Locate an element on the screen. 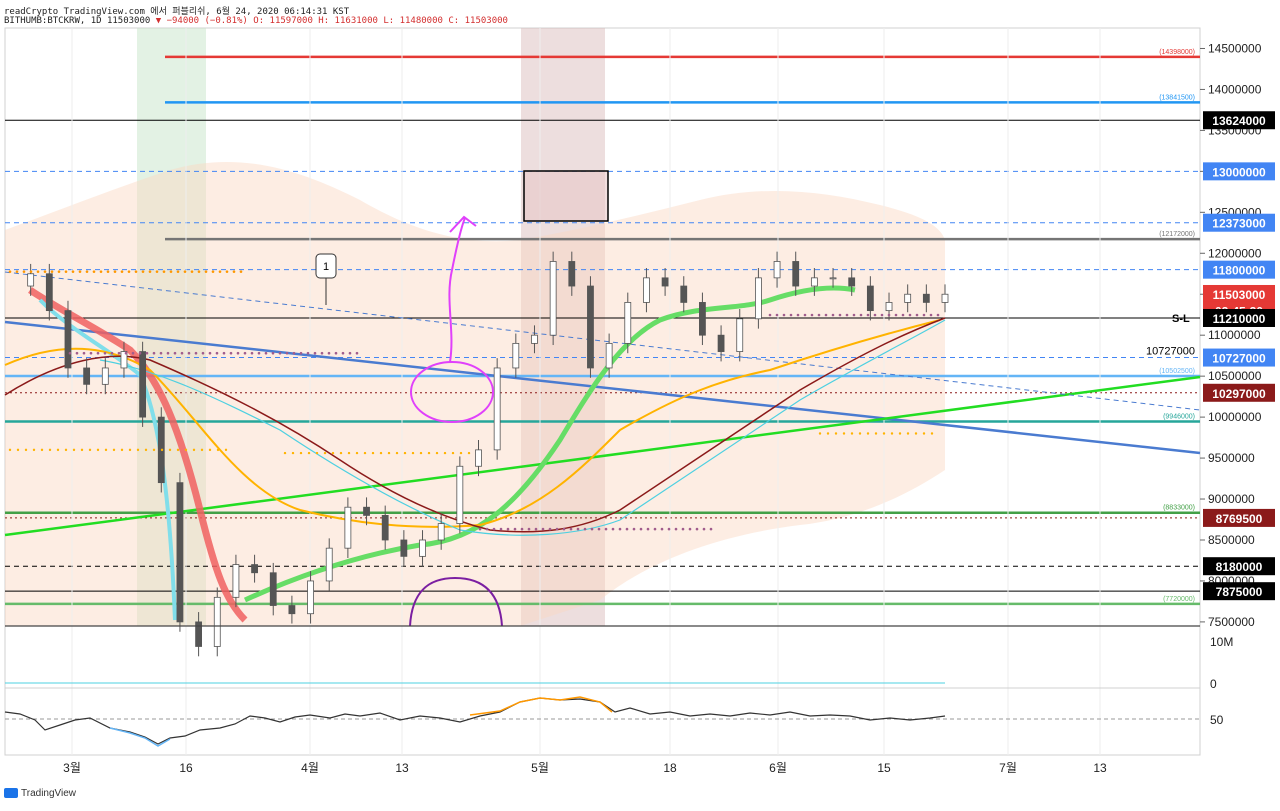 The width and height of the screenshot is (1280, 811). arrow-annotation is located at coordinates (462, 289).